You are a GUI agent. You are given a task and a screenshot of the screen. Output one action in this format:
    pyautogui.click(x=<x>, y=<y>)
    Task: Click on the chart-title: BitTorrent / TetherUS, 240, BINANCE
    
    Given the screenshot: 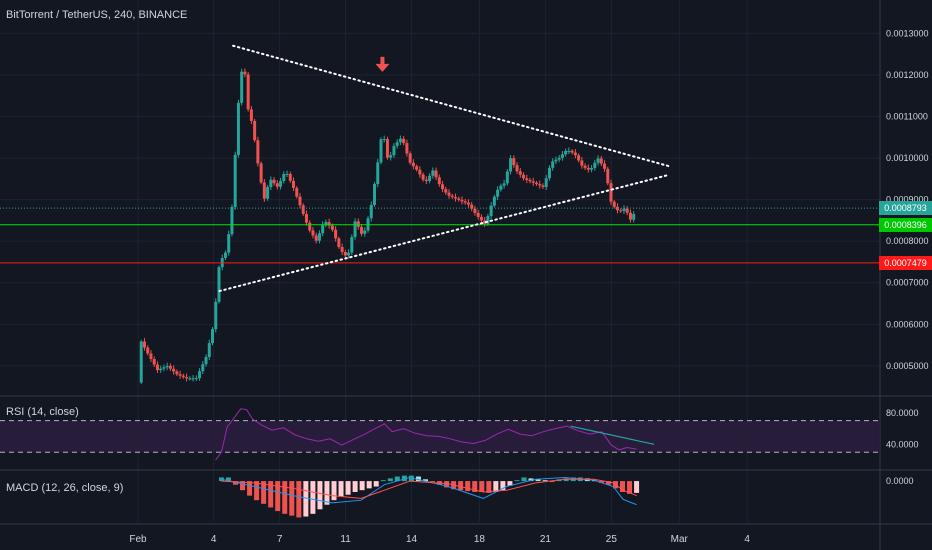 What is the action you would take?
    pyautogui.click(x=97, y=15)
    